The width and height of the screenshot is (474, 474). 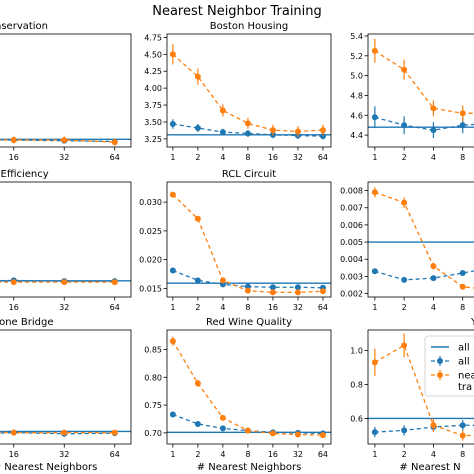 I want to click on panel-title: Wheatstone Bridge, so click(x=26, y=322).